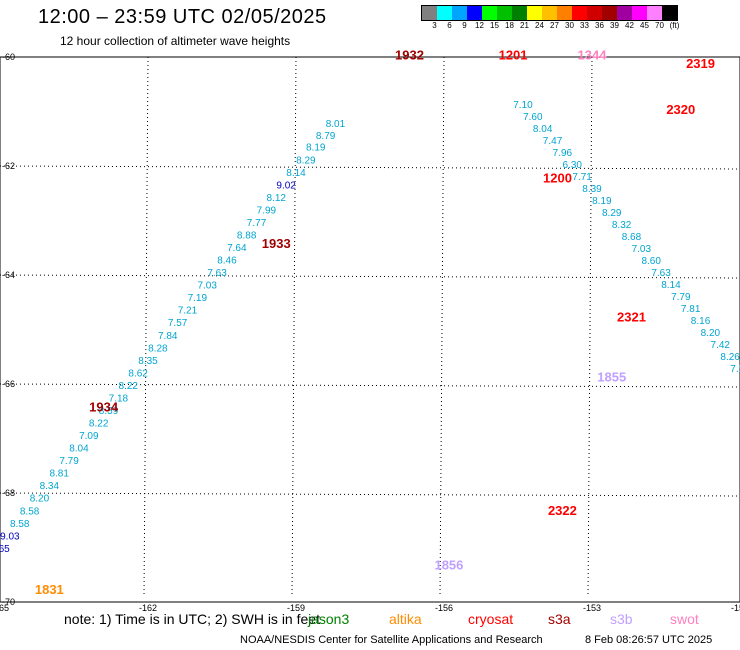  Describe the element at coordinates (592, 607) in the screenshot. I see `lon-label: -153` at that location.